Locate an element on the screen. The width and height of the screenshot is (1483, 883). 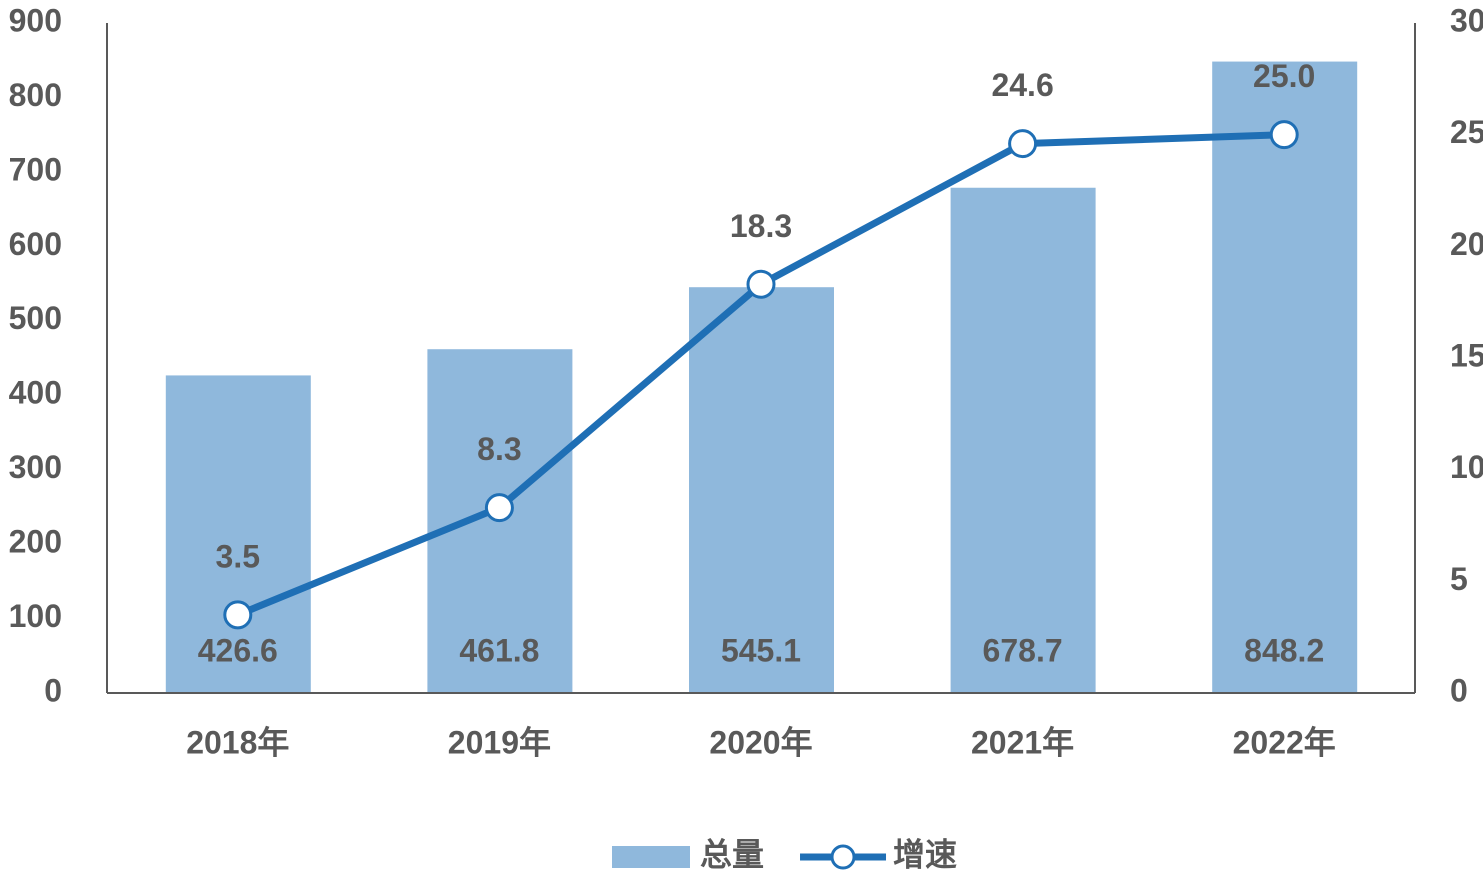
legend-swatch-marker is located at coordinates (843, 857).